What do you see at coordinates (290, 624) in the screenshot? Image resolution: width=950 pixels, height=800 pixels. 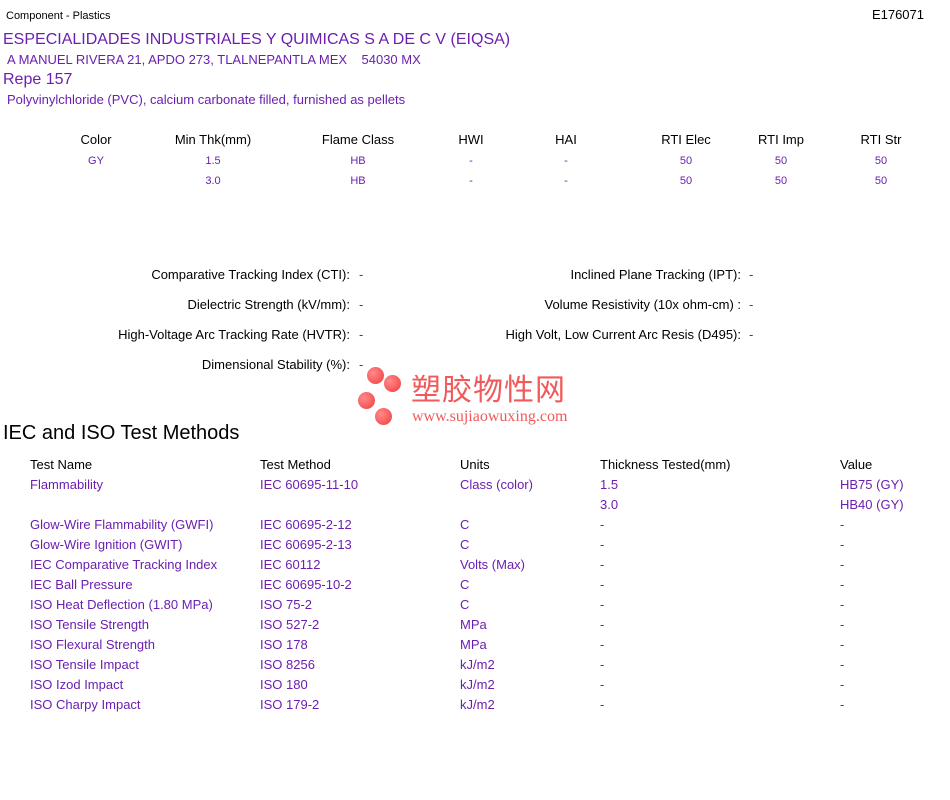 I see `table-cell: ISO 527-2` at bounding box center [290, 624].